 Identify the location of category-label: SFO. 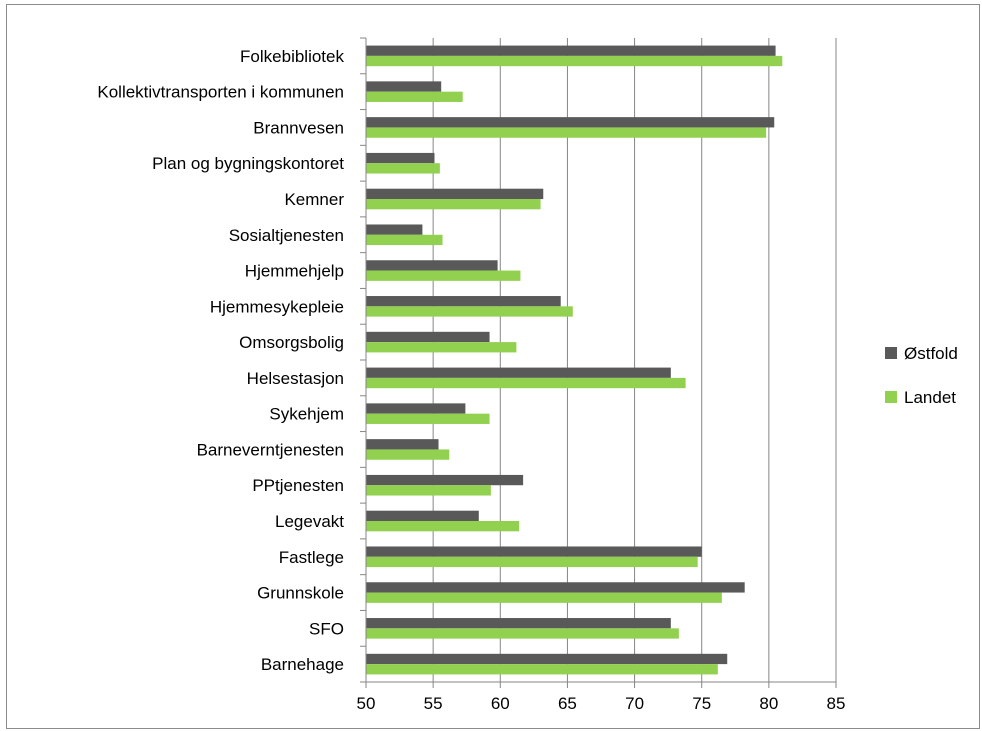
(326, 628).